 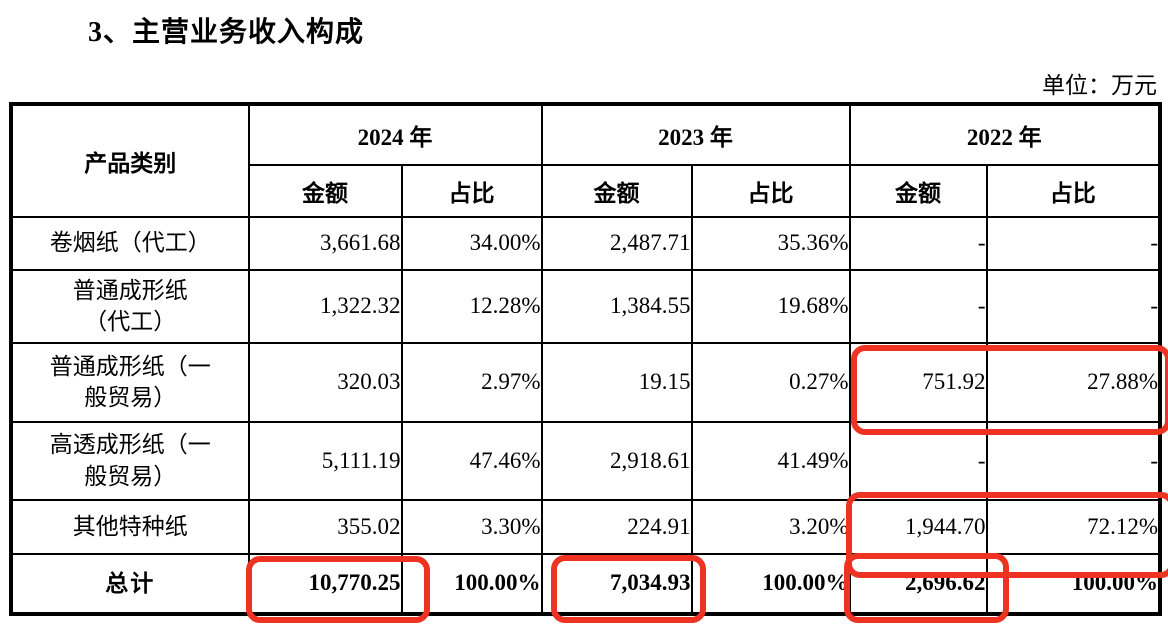 What do you see at coordinates (695, 134) in the screenshot?
I see `year-header-2023: 2023 年` at bounding box center [695, 134].